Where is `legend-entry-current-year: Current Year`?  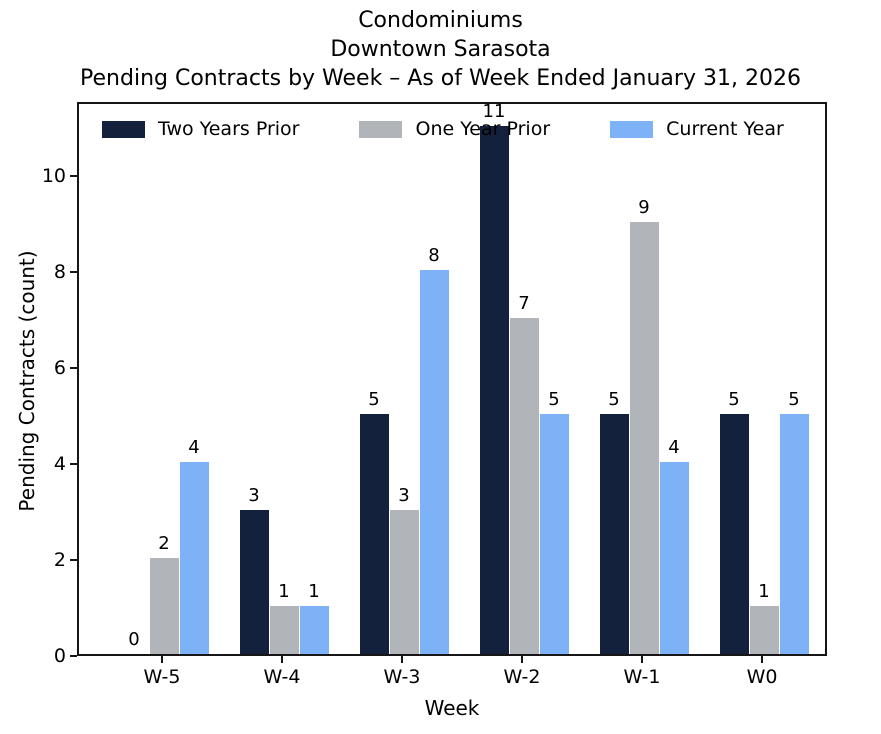 legend-entry-current-year: Current Year is located at coordinates (697, 129).